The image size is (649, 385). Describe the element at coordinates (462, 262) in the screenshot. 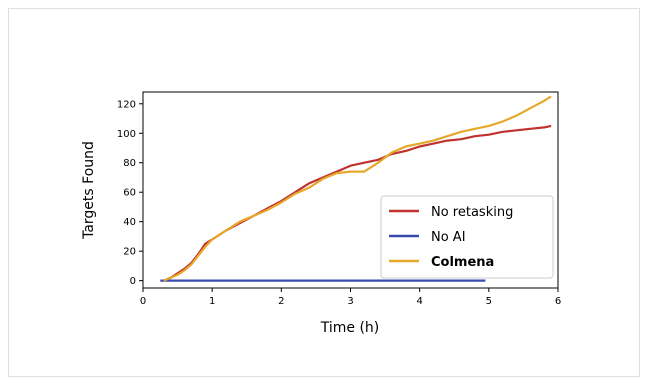

I see `legend-label-colmena: Colmena` at that location.